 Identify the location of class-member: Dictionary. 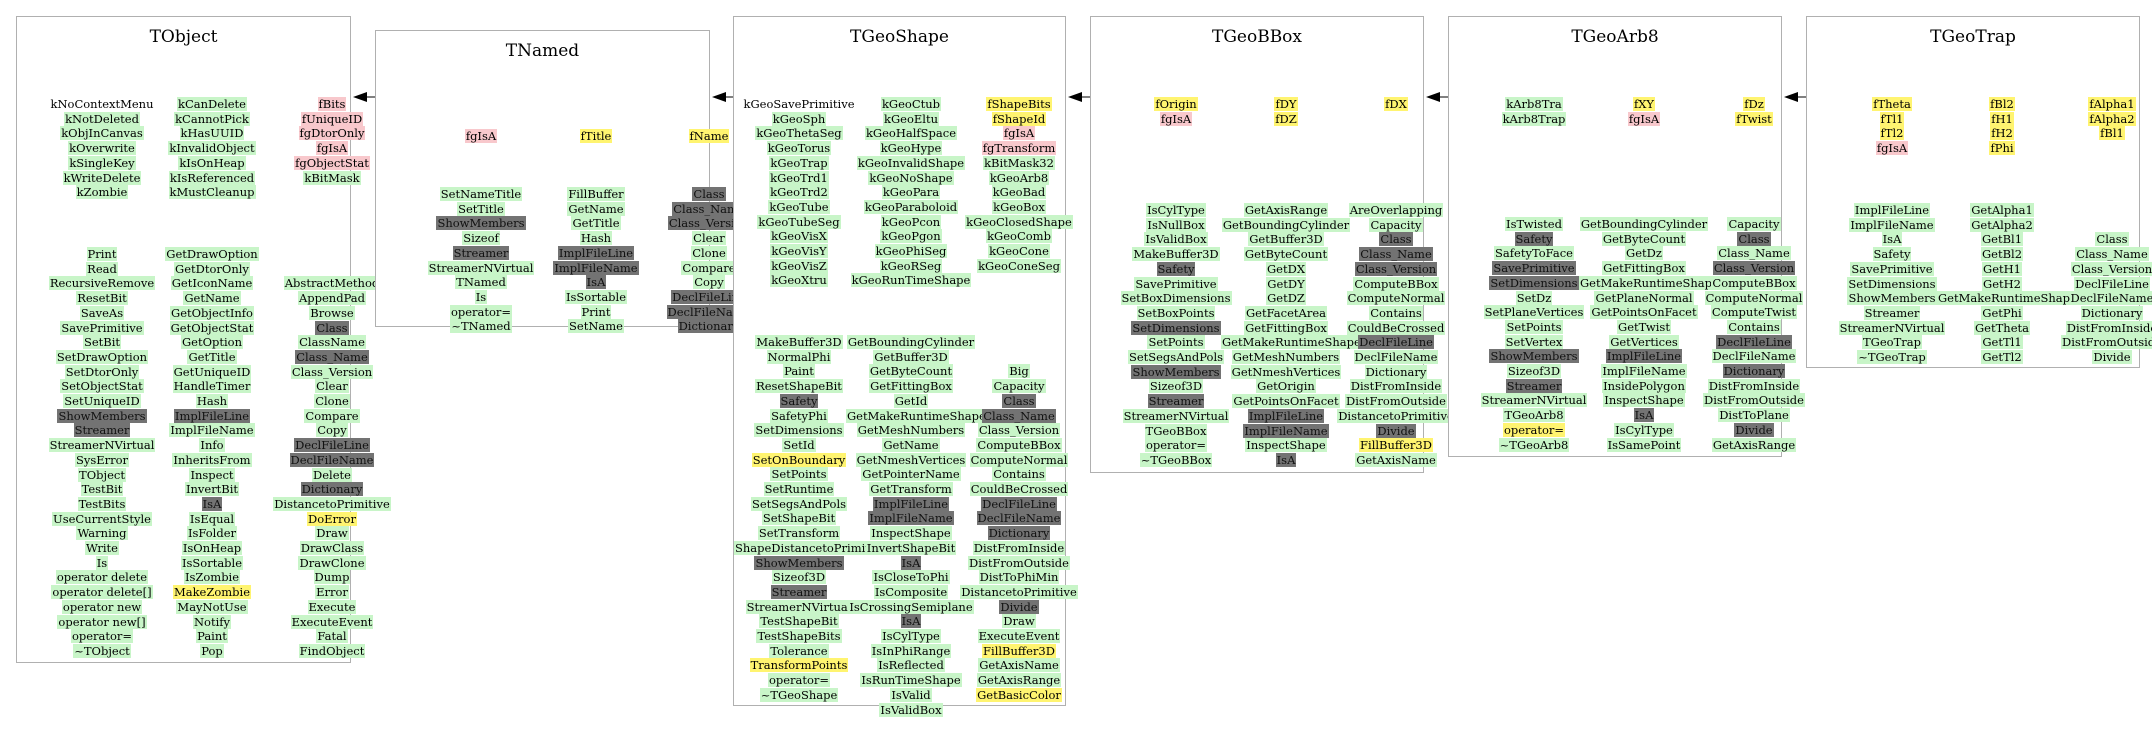
(1754, 371).